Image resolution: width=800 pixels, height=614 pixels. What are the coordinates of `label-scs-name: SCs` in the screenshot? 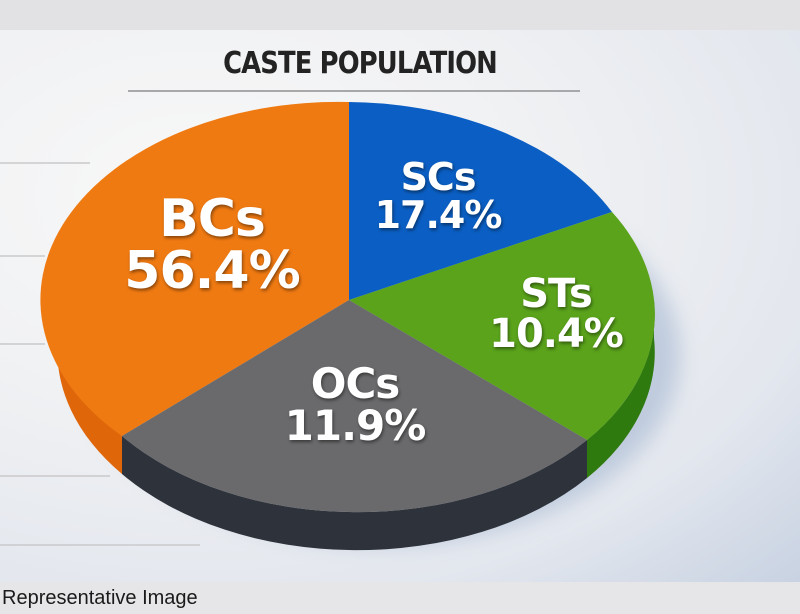 It's located at (438, 177).